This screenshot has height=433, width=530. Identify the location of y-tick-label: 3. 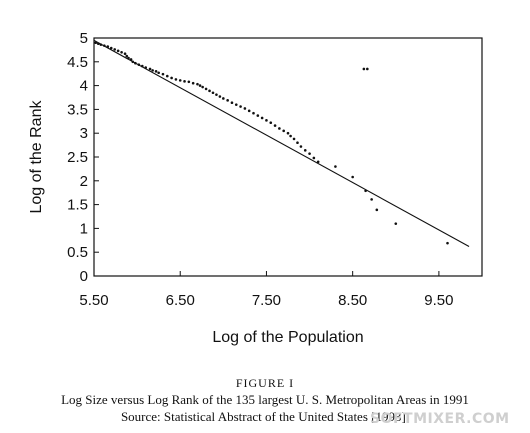
(84, 133).